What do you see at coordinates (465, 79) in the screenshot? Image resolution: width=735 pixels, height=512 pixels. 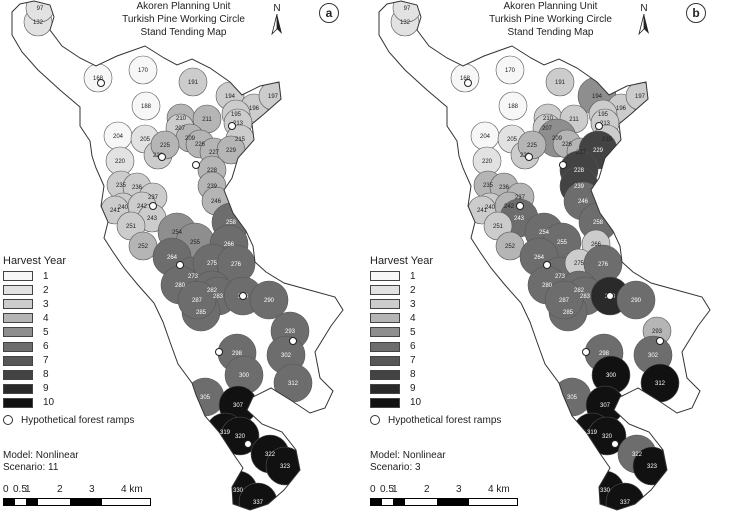 I see `stand-label: 168` at bounding box center [465, 79].